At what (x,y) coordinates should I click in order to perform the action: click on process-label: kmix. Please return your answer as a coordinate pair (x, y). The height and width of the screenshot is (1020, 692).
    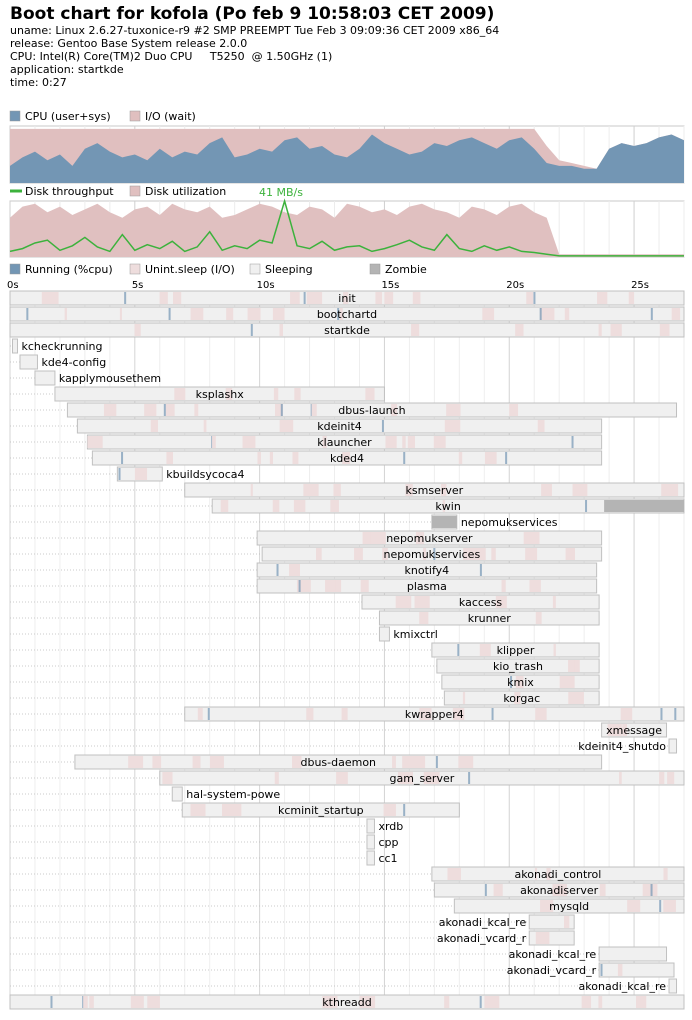
    Looking at the image, I should click on (520, 682).